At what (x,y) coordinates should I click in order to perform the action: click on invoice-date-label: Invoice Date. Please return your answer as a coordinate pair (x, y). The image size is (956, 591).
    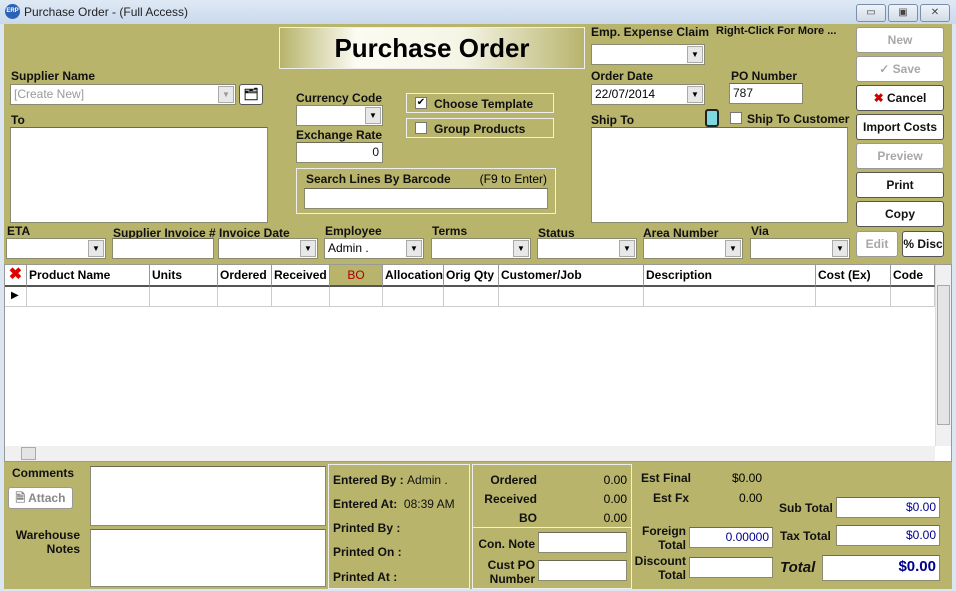
    Looking at the image, I should click on (254, 233).